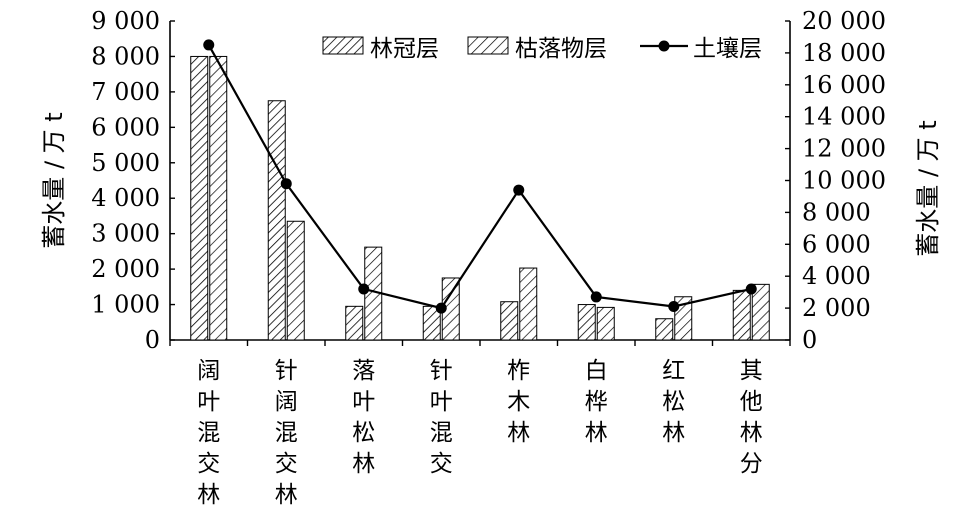 This screenshot has width=953, height=511. Describe the element at coordinates (751, 464) in the screenshot. I see `category-char: 分` at that location.